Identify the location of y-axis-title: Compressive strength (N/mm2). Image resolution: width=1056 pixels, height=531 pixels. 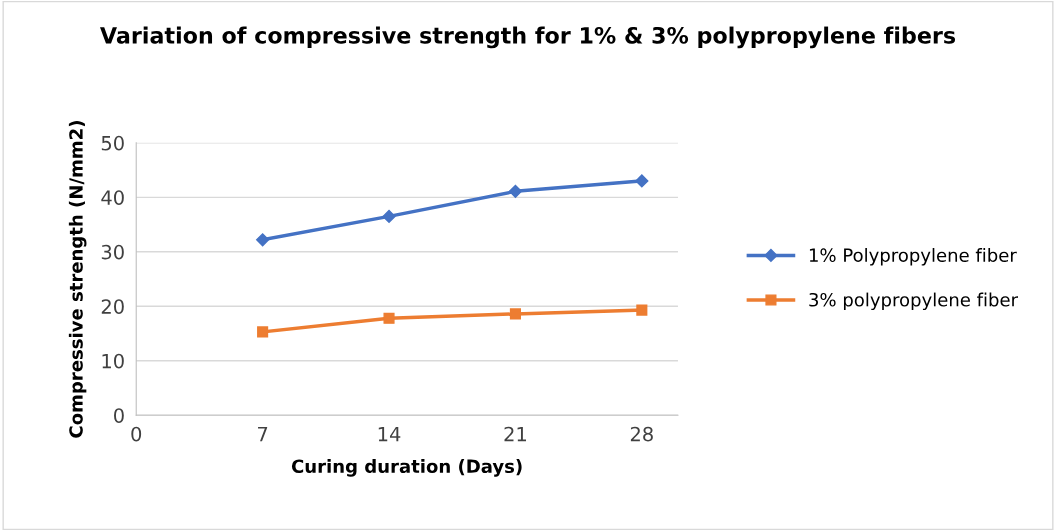
(77, 279).